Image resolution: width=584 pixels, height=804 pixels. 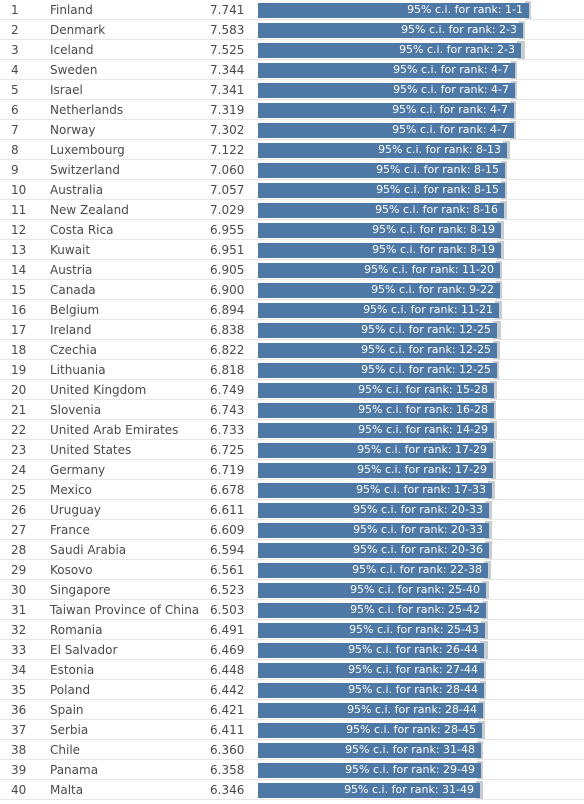 I want to click on country-label: Denmark, so click(x=78, y=30).